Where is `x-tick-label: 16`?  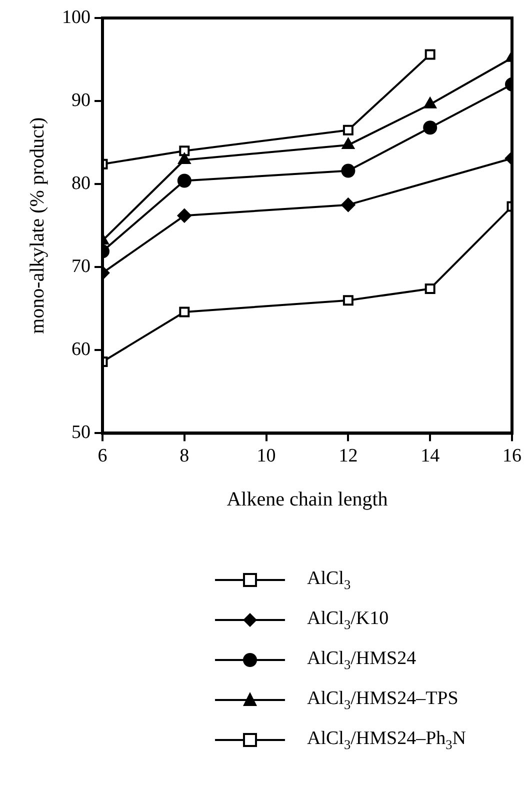 x-tick-label: 16 is located at coordinates (512, 456).